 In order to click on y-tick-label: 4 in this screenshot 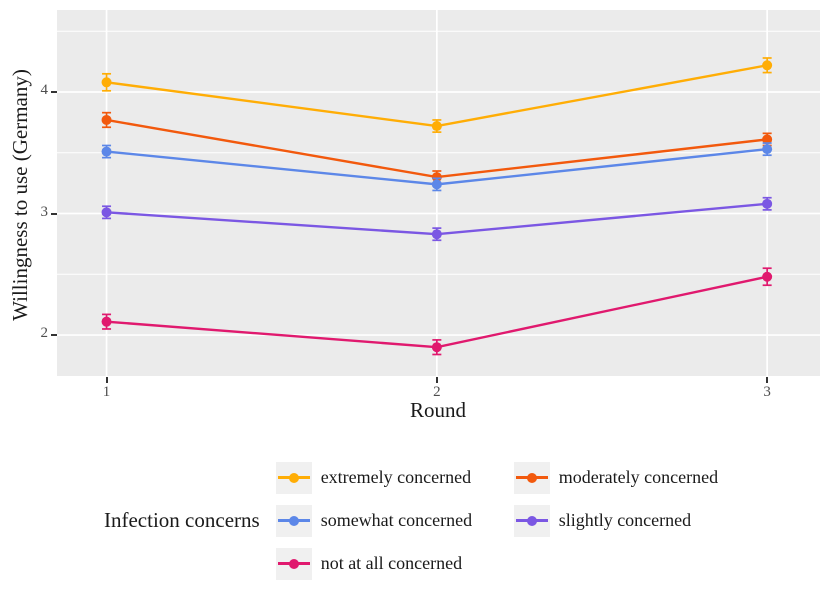, I will do `click(44, 90)`.